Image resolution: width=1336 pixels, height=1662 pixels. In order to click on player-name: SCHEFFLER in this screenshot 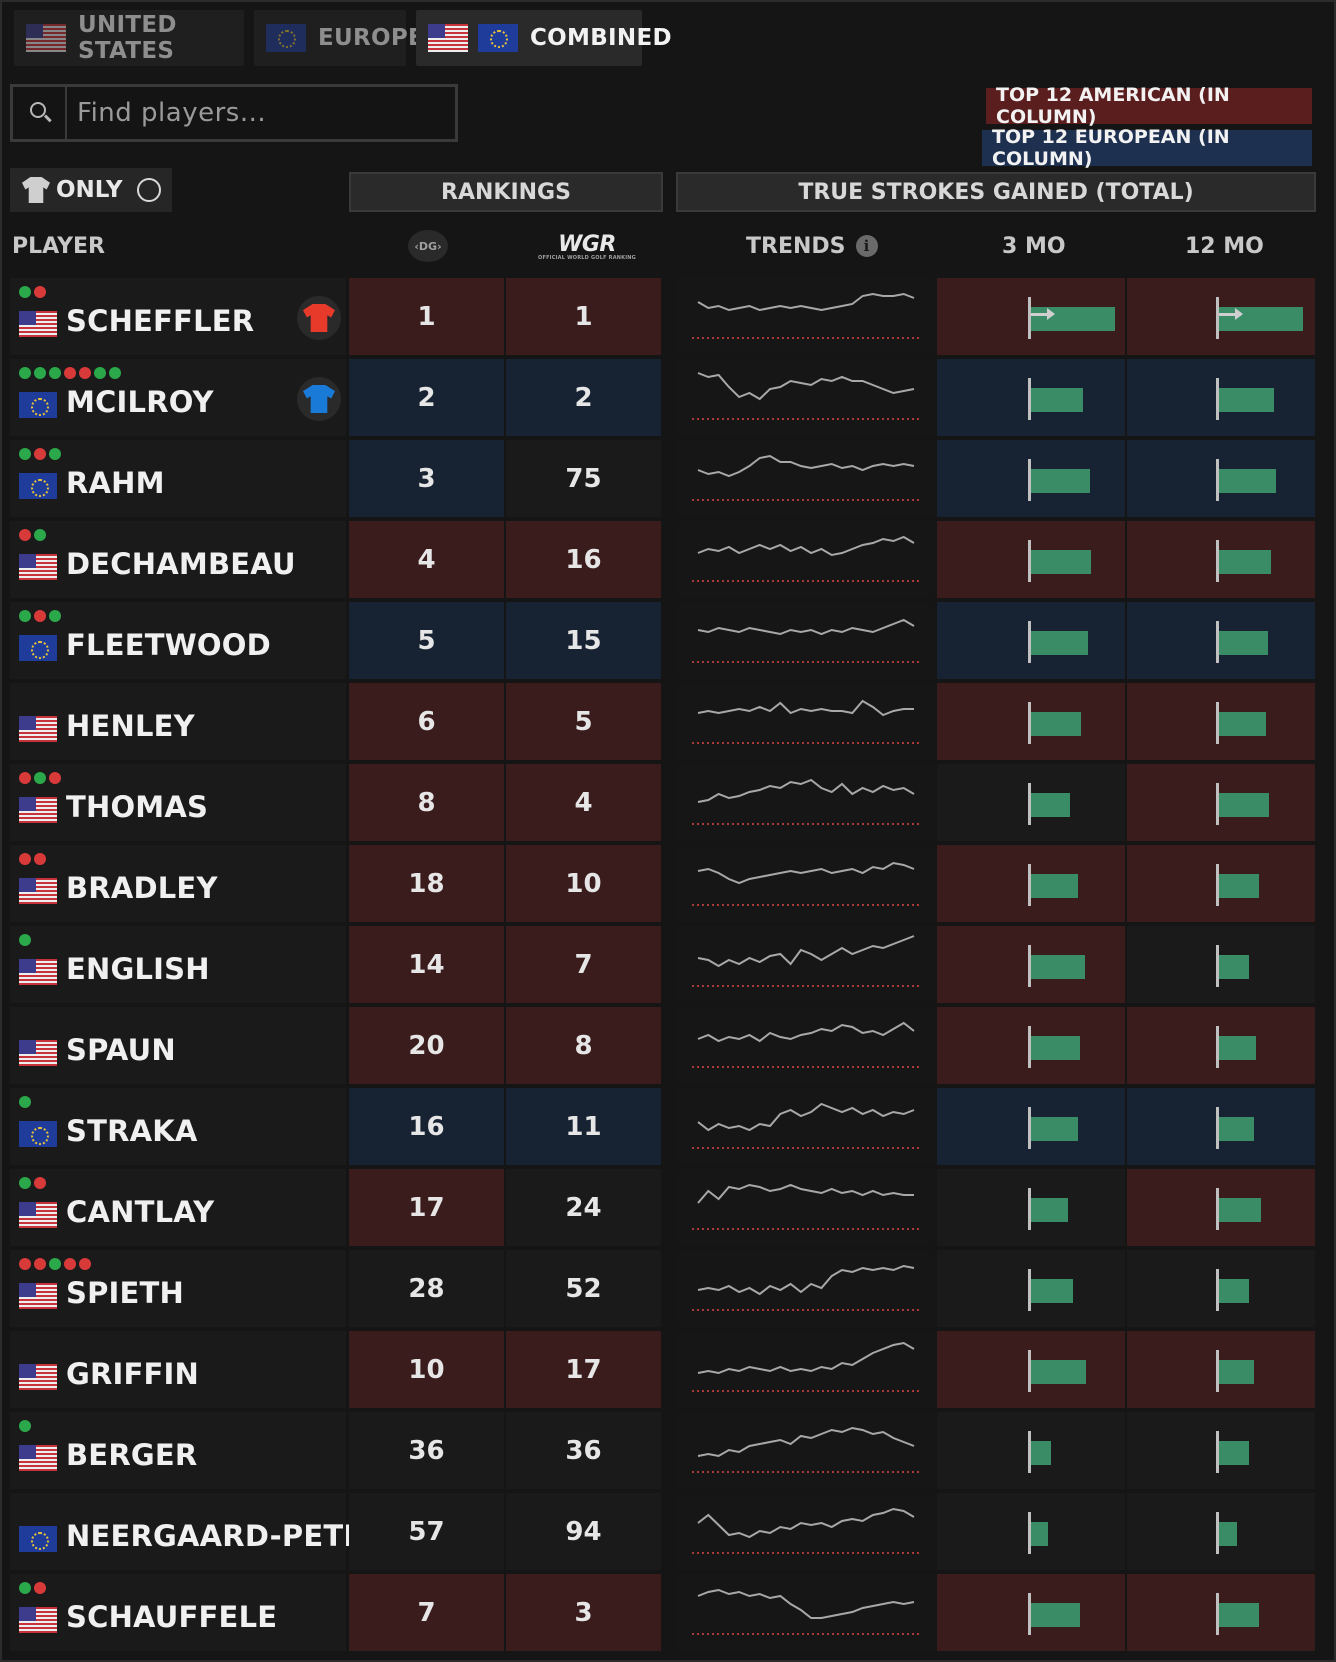, I will do `click(160, 321)`.